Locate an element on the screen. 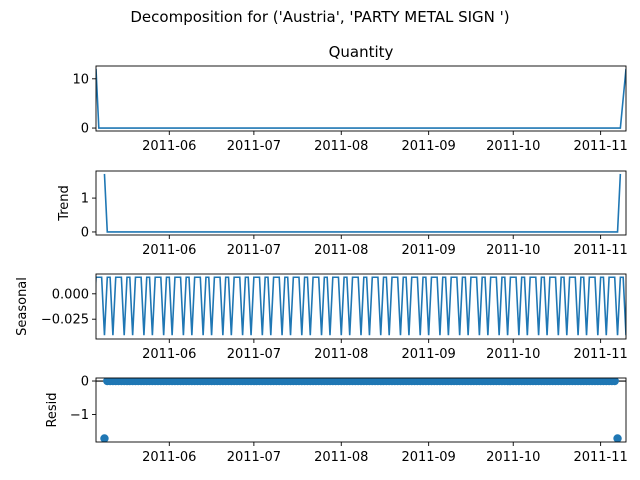 Image resolution: width=640 pixels, height=480 pixels. x-tick-label-seasonal: 2011-06 is located at coordinates (169, 354).